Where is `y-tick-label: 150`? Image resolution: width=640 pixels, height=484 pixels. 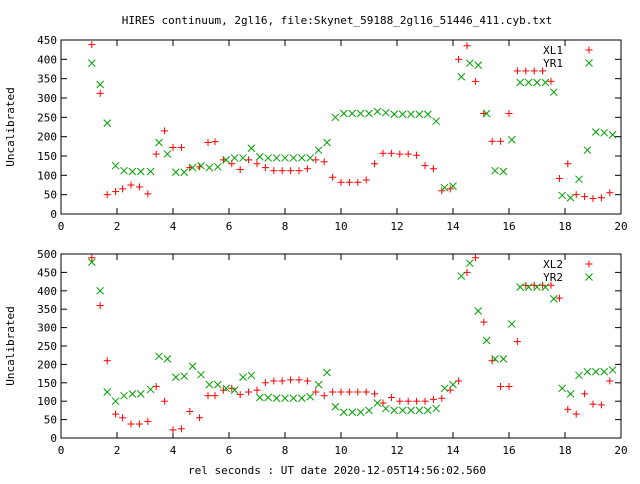
y-tick-label: 150 is located at coordinates (47, 156).